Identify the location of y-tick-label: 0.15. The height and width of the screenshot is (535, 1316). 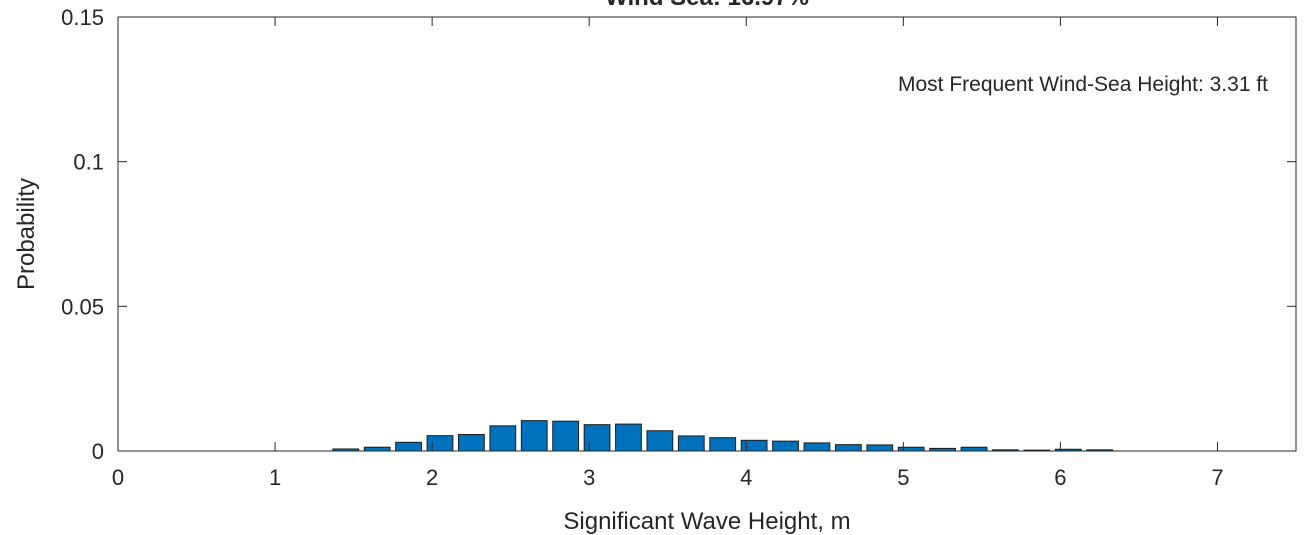
(82, 17).